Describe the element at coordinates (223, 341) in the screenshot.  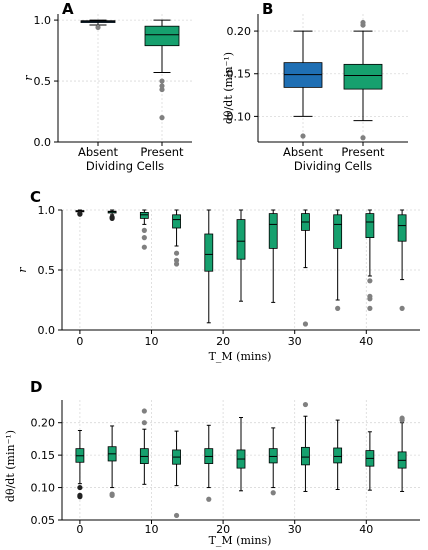
I see `panel-c-xtick-label: 20` at that location.